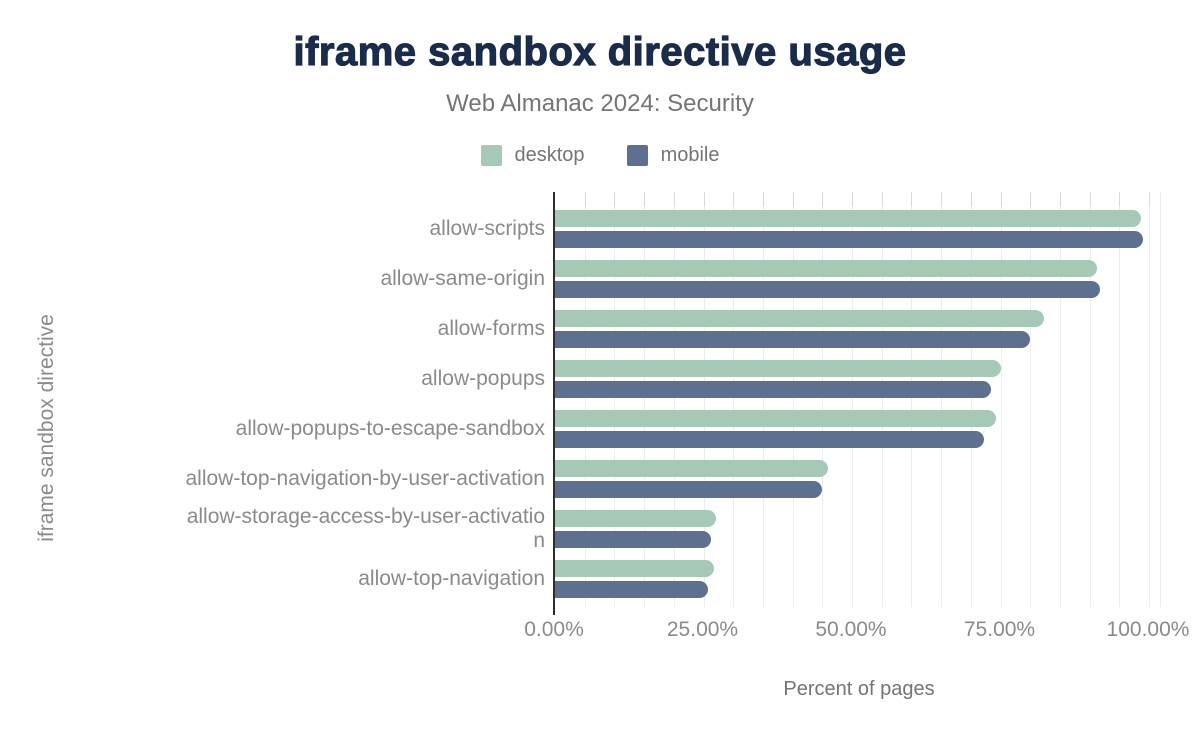  Describe the element at coordinates (702, 629) in the screenshot. I see `x-tick-label: 25.00%` at that location.